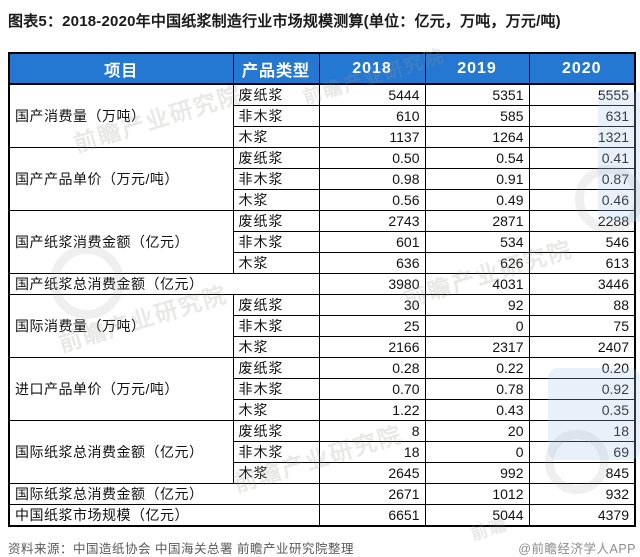  I want to click on value-cell-2020: 0.46, so click(582, 200).